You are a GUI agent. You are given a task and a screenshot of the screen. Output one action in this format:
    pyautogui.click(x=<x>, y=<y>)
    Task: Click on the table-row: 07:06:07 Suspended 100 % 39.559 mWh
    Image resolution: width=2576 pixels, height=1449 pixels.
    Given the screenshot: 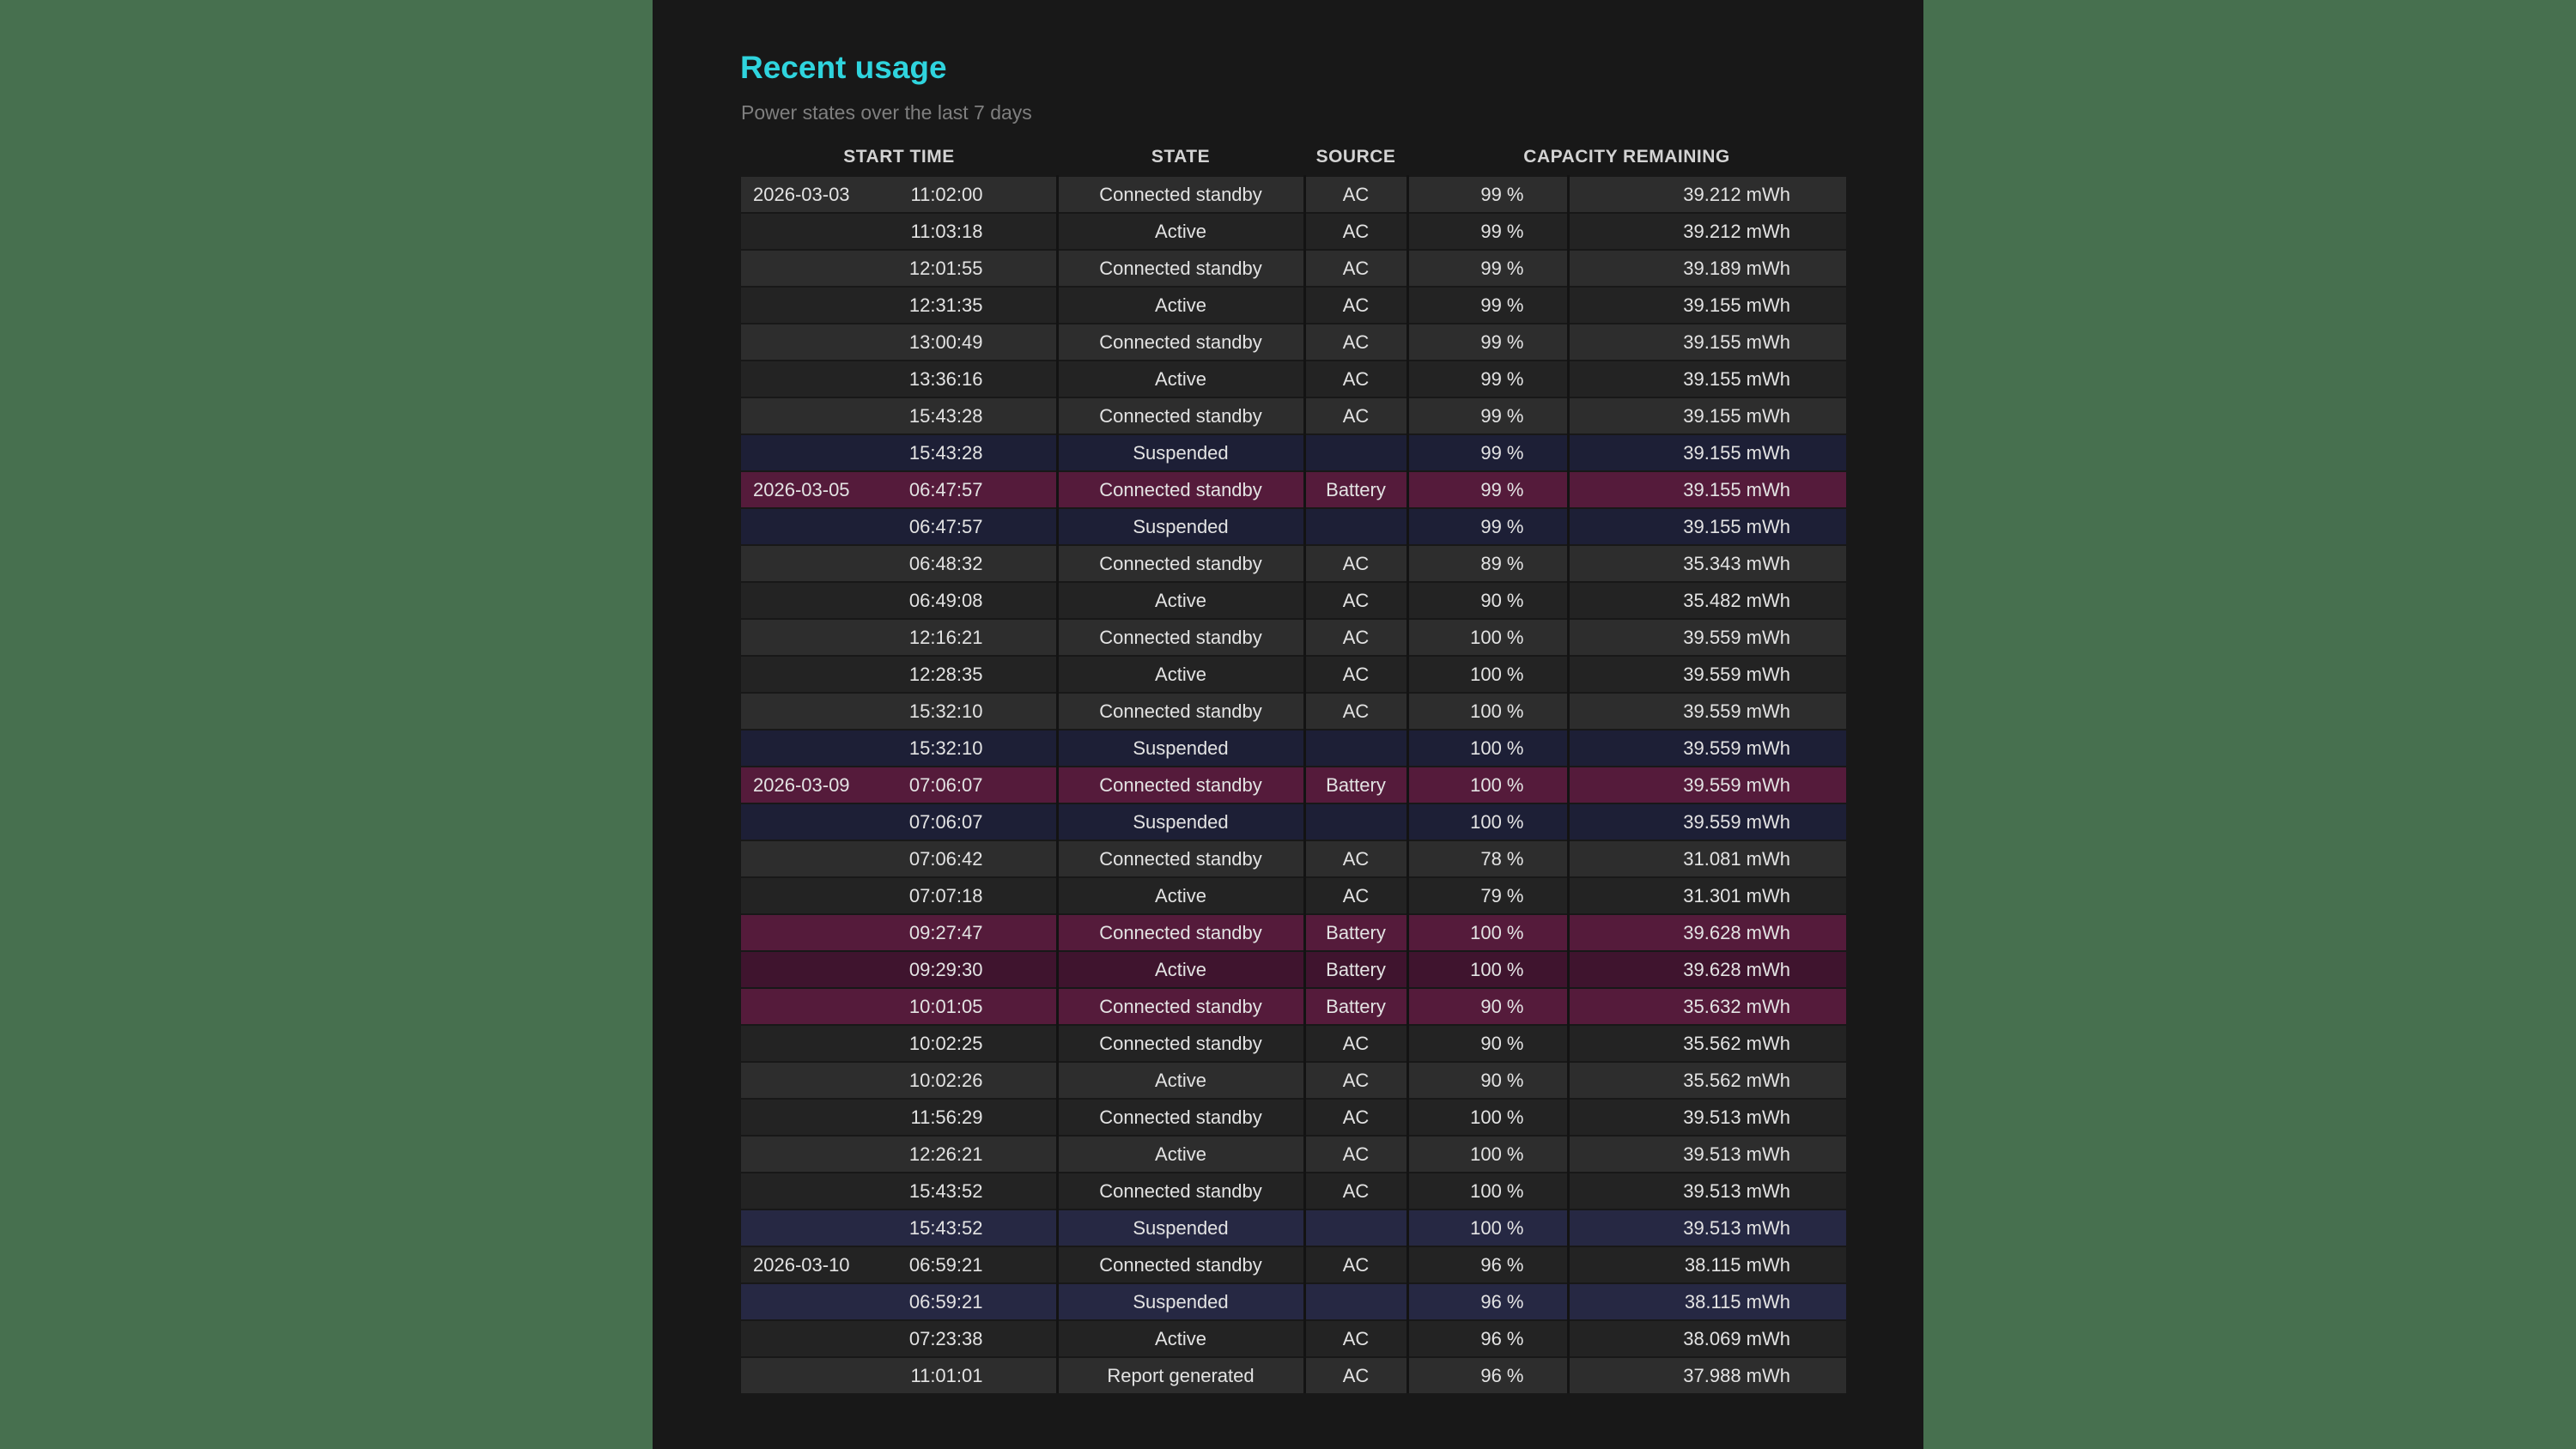 What is the action you would take?
    pyautogui.click(x=1294, y=821)
    